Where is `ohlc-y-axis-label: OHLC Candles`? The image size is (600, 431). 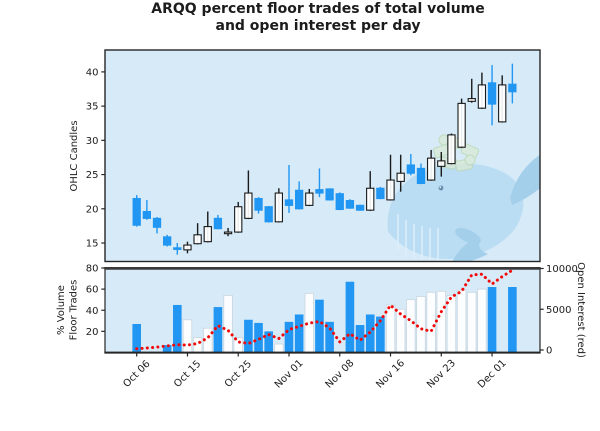
ohlc-y-axis-label: OHLC Candles is located at coordinates (74, 155).